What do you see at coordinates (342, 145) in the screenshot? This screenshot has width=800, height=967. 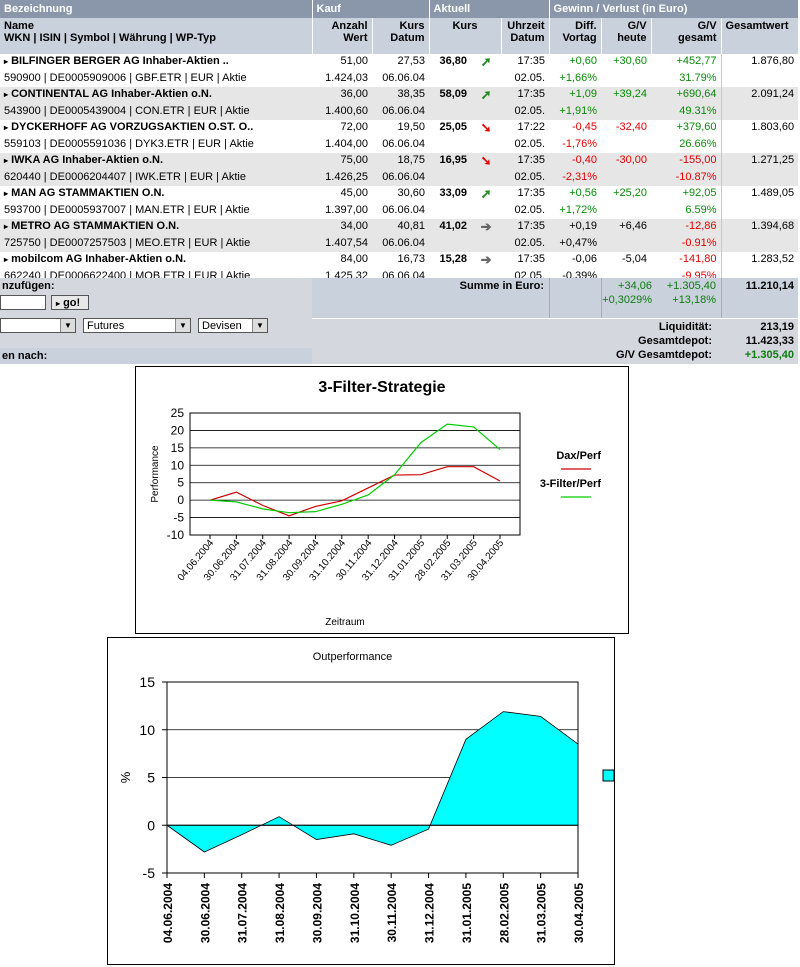 I see `kaufwert: 1.404,00` at bounding box center [342, 145].